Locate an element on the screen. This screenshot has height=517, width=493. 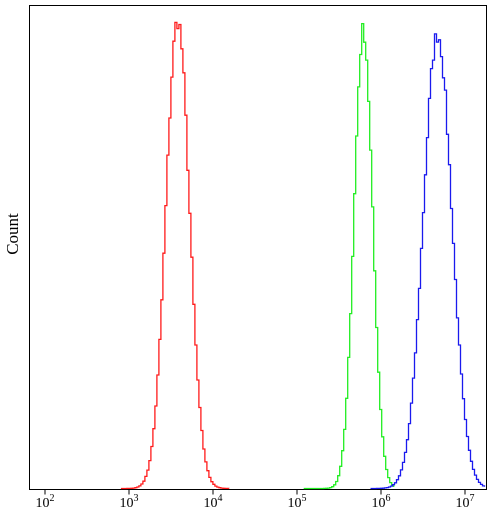
x-tick-label: 10³ is located at coordinates (129, 502).